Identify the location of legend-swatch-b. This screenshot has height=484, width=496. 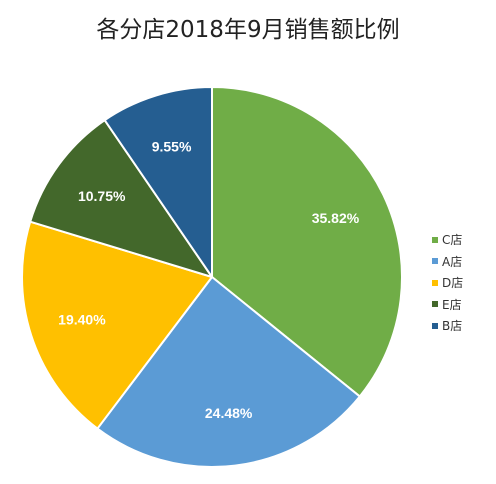
(435, 325).